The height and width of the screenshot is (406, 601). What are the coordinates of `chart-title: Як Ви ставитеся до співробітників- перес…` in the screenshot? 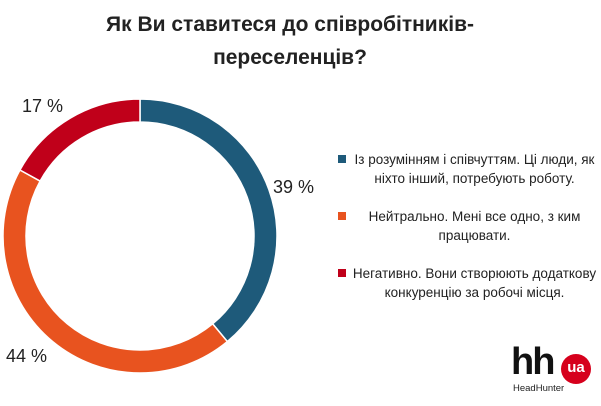 It's located at (290, 41).